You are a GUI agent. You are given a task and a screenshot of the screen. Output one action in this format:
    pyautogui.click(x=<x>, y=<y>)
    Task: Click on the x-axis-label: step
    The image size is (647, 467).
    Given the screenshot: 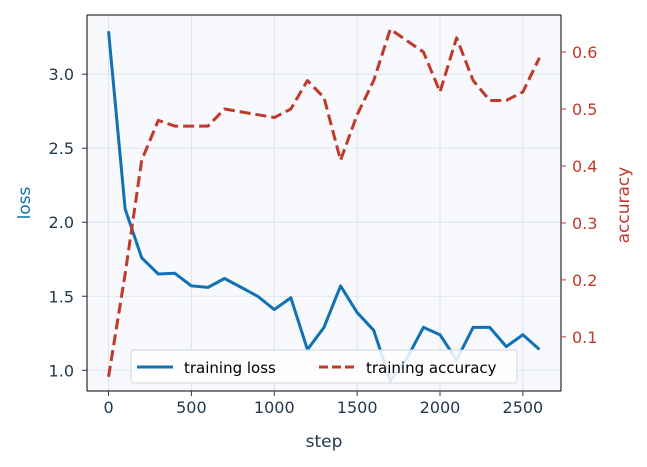 What is the action you would take?
    pyautogui.click(x=324, y=442)
    